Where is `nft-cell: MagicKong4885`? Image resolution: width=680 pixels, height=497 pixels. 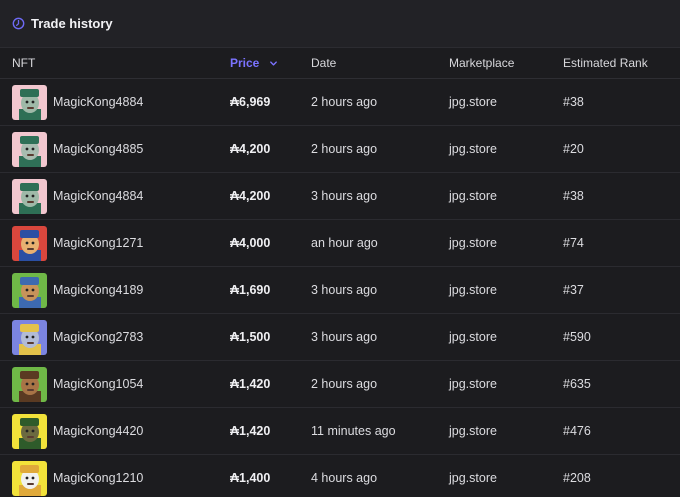 nft-cell: MagicKong4885 is located at coordinates (77, 149).